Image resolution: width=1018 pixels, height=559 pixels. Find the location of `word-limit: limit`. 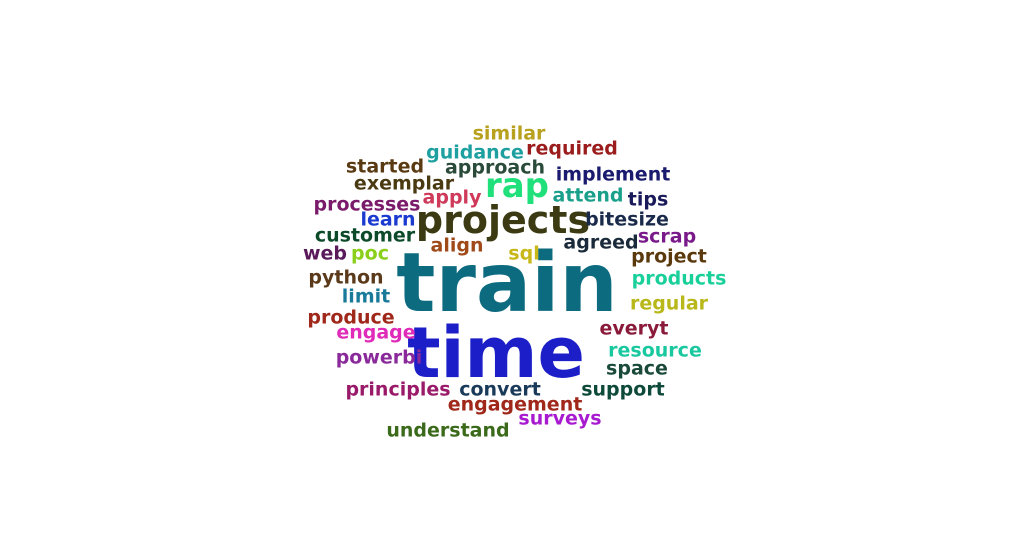

word-limit: limit is located at coordinates (366, 296).